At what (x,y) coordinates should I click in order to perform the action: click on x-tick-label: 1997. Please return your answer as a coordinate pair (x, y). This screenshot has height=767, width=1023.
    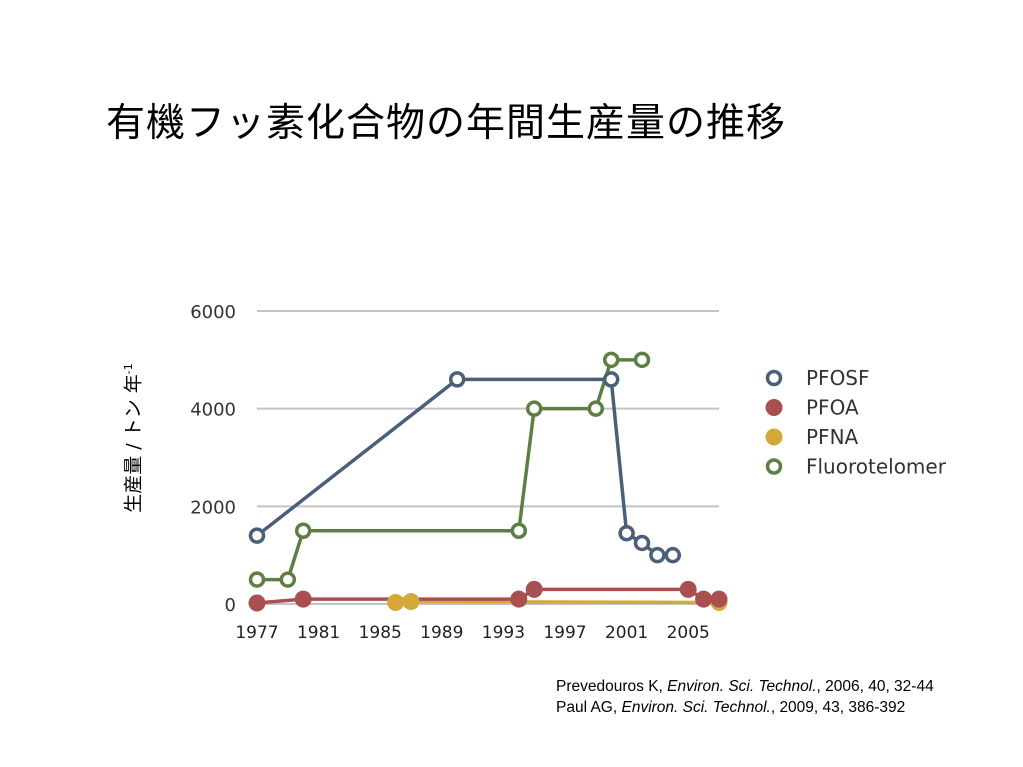
    Looking at the image, I should click on (564, 633).